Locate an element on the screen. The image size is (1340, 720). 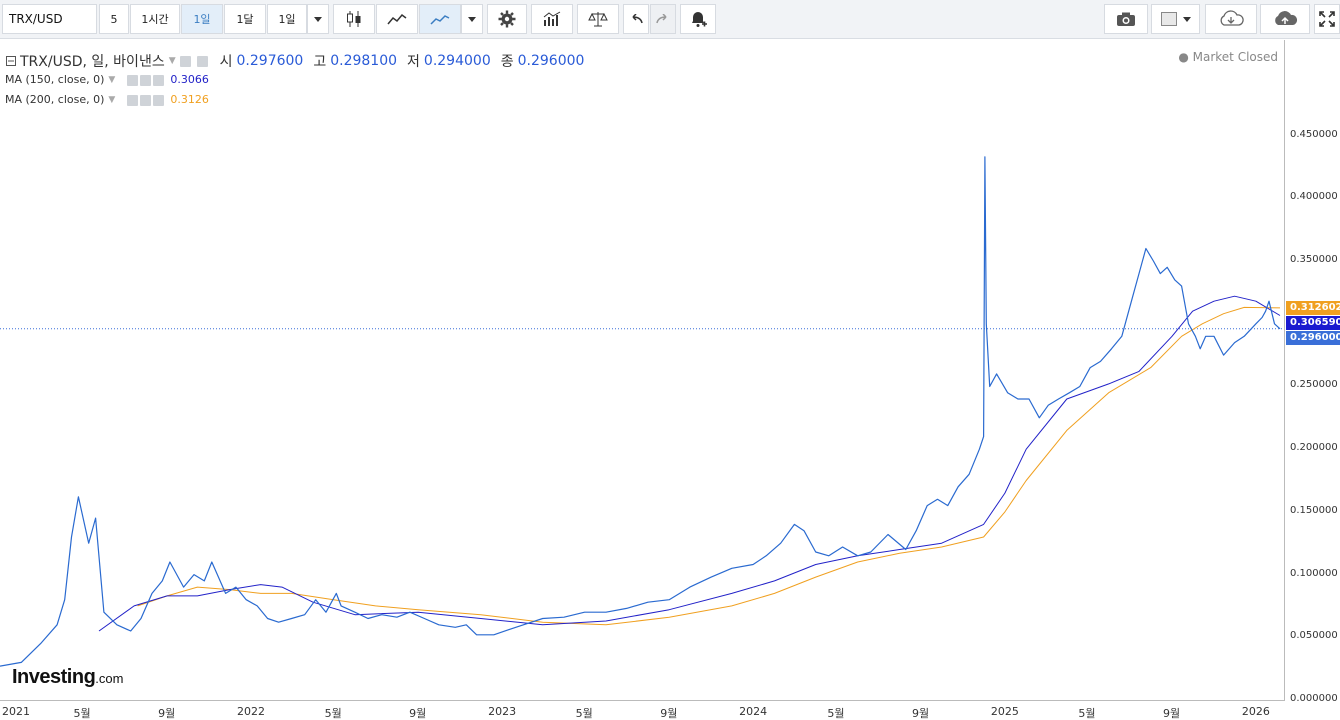
interval-custom-button: 1일 is located at coordinates (287, 19).